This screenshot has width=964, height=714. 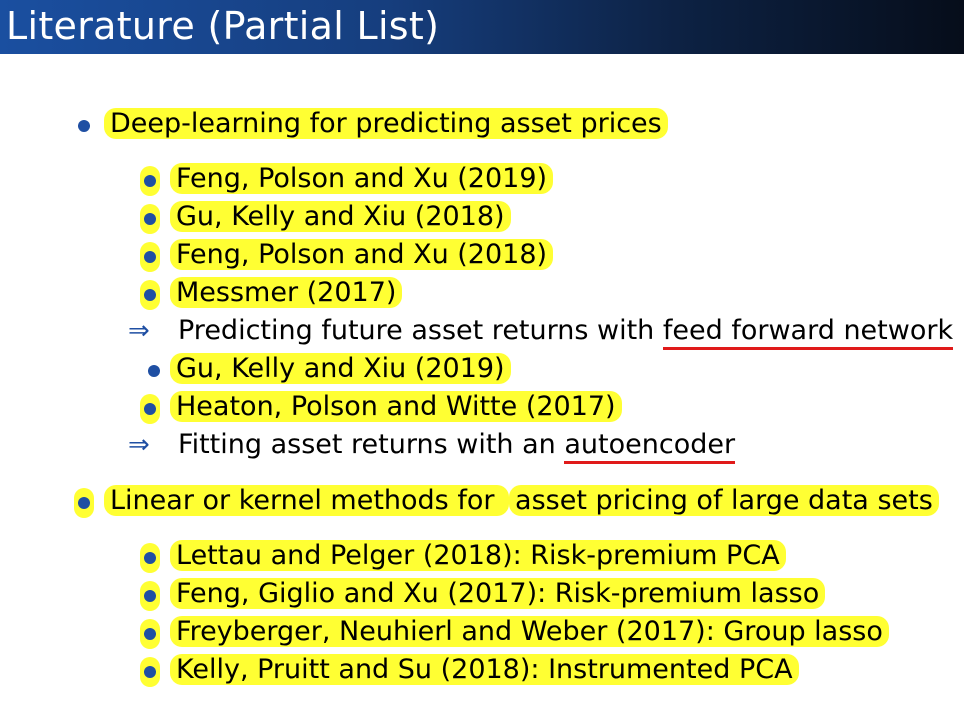 I want to click on reference-item: Feng, Polson and Xu (2019), so click(x=362, y=179).